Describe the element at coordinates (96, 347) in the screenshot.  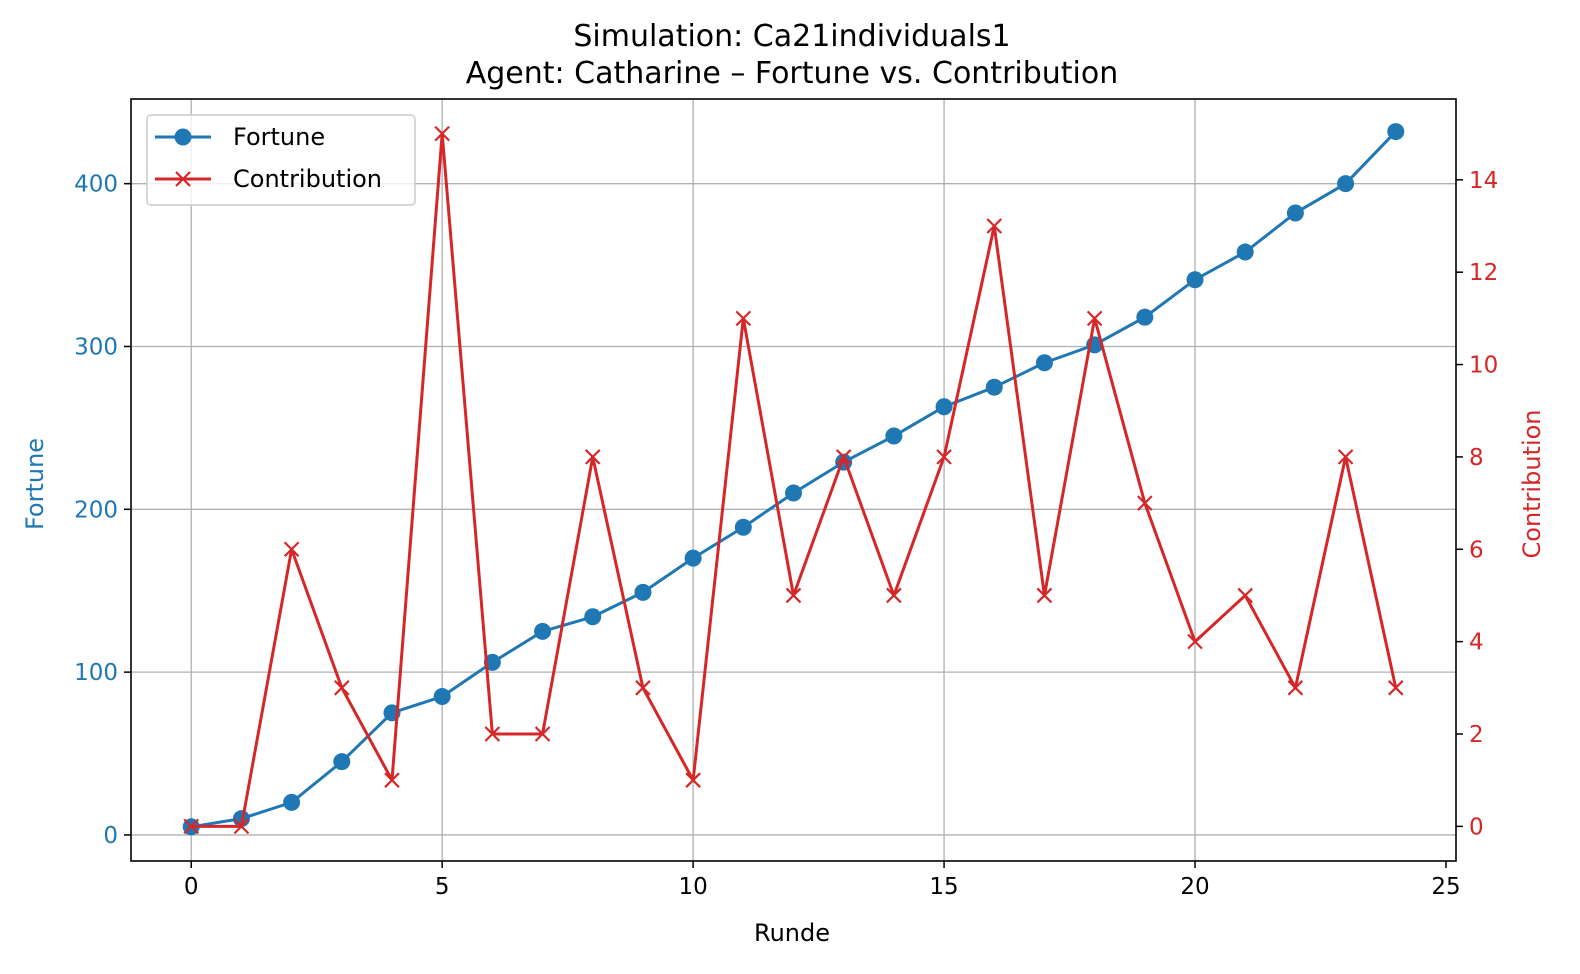
I see `y-left-tick-label: 300` at that location.